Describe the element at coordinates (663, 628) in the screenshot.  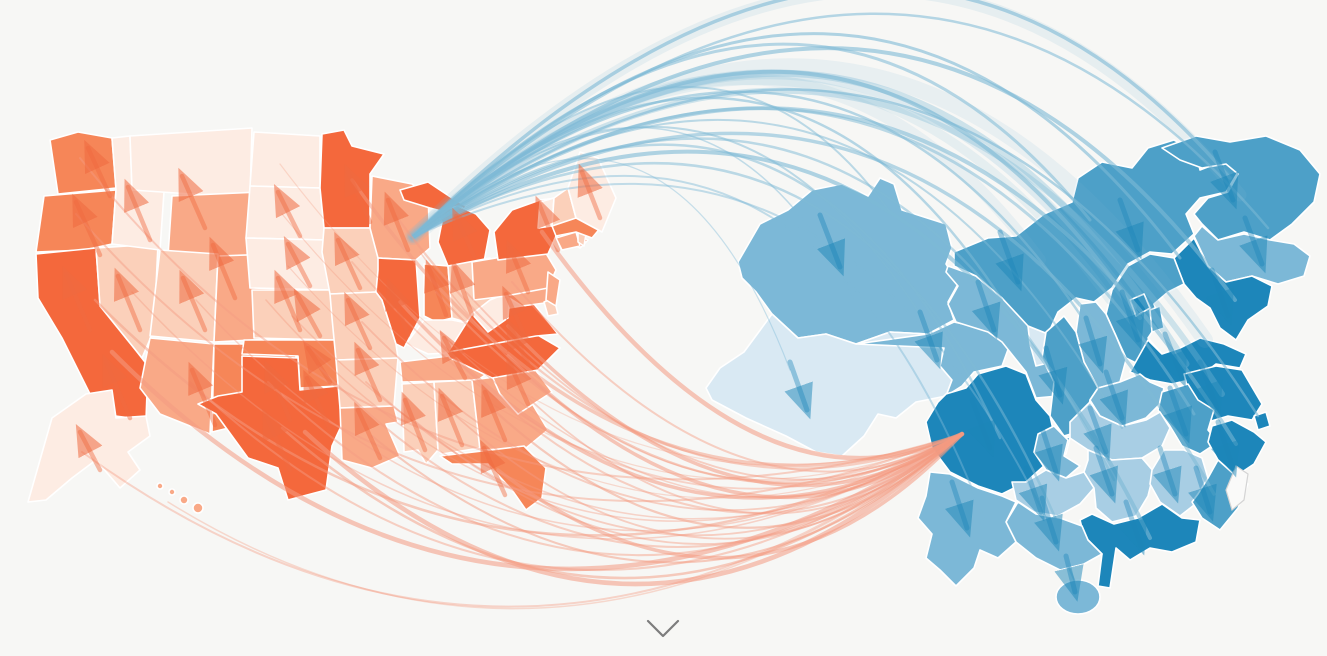
I see `chevron-down-icon` at that location.